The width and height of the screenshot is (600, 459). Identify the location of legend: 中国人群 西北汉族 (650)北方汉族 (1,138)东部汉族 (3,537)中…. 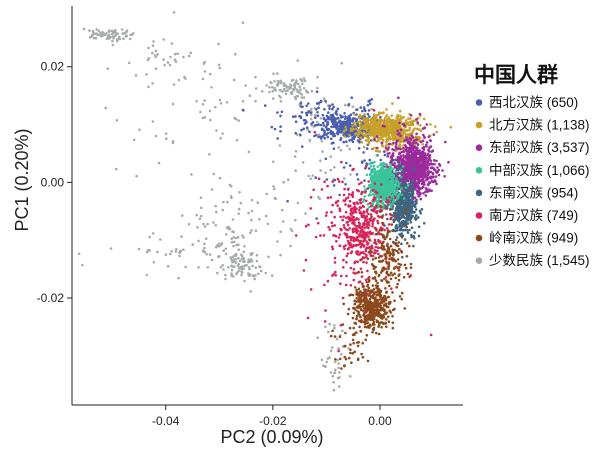
(532, 165).